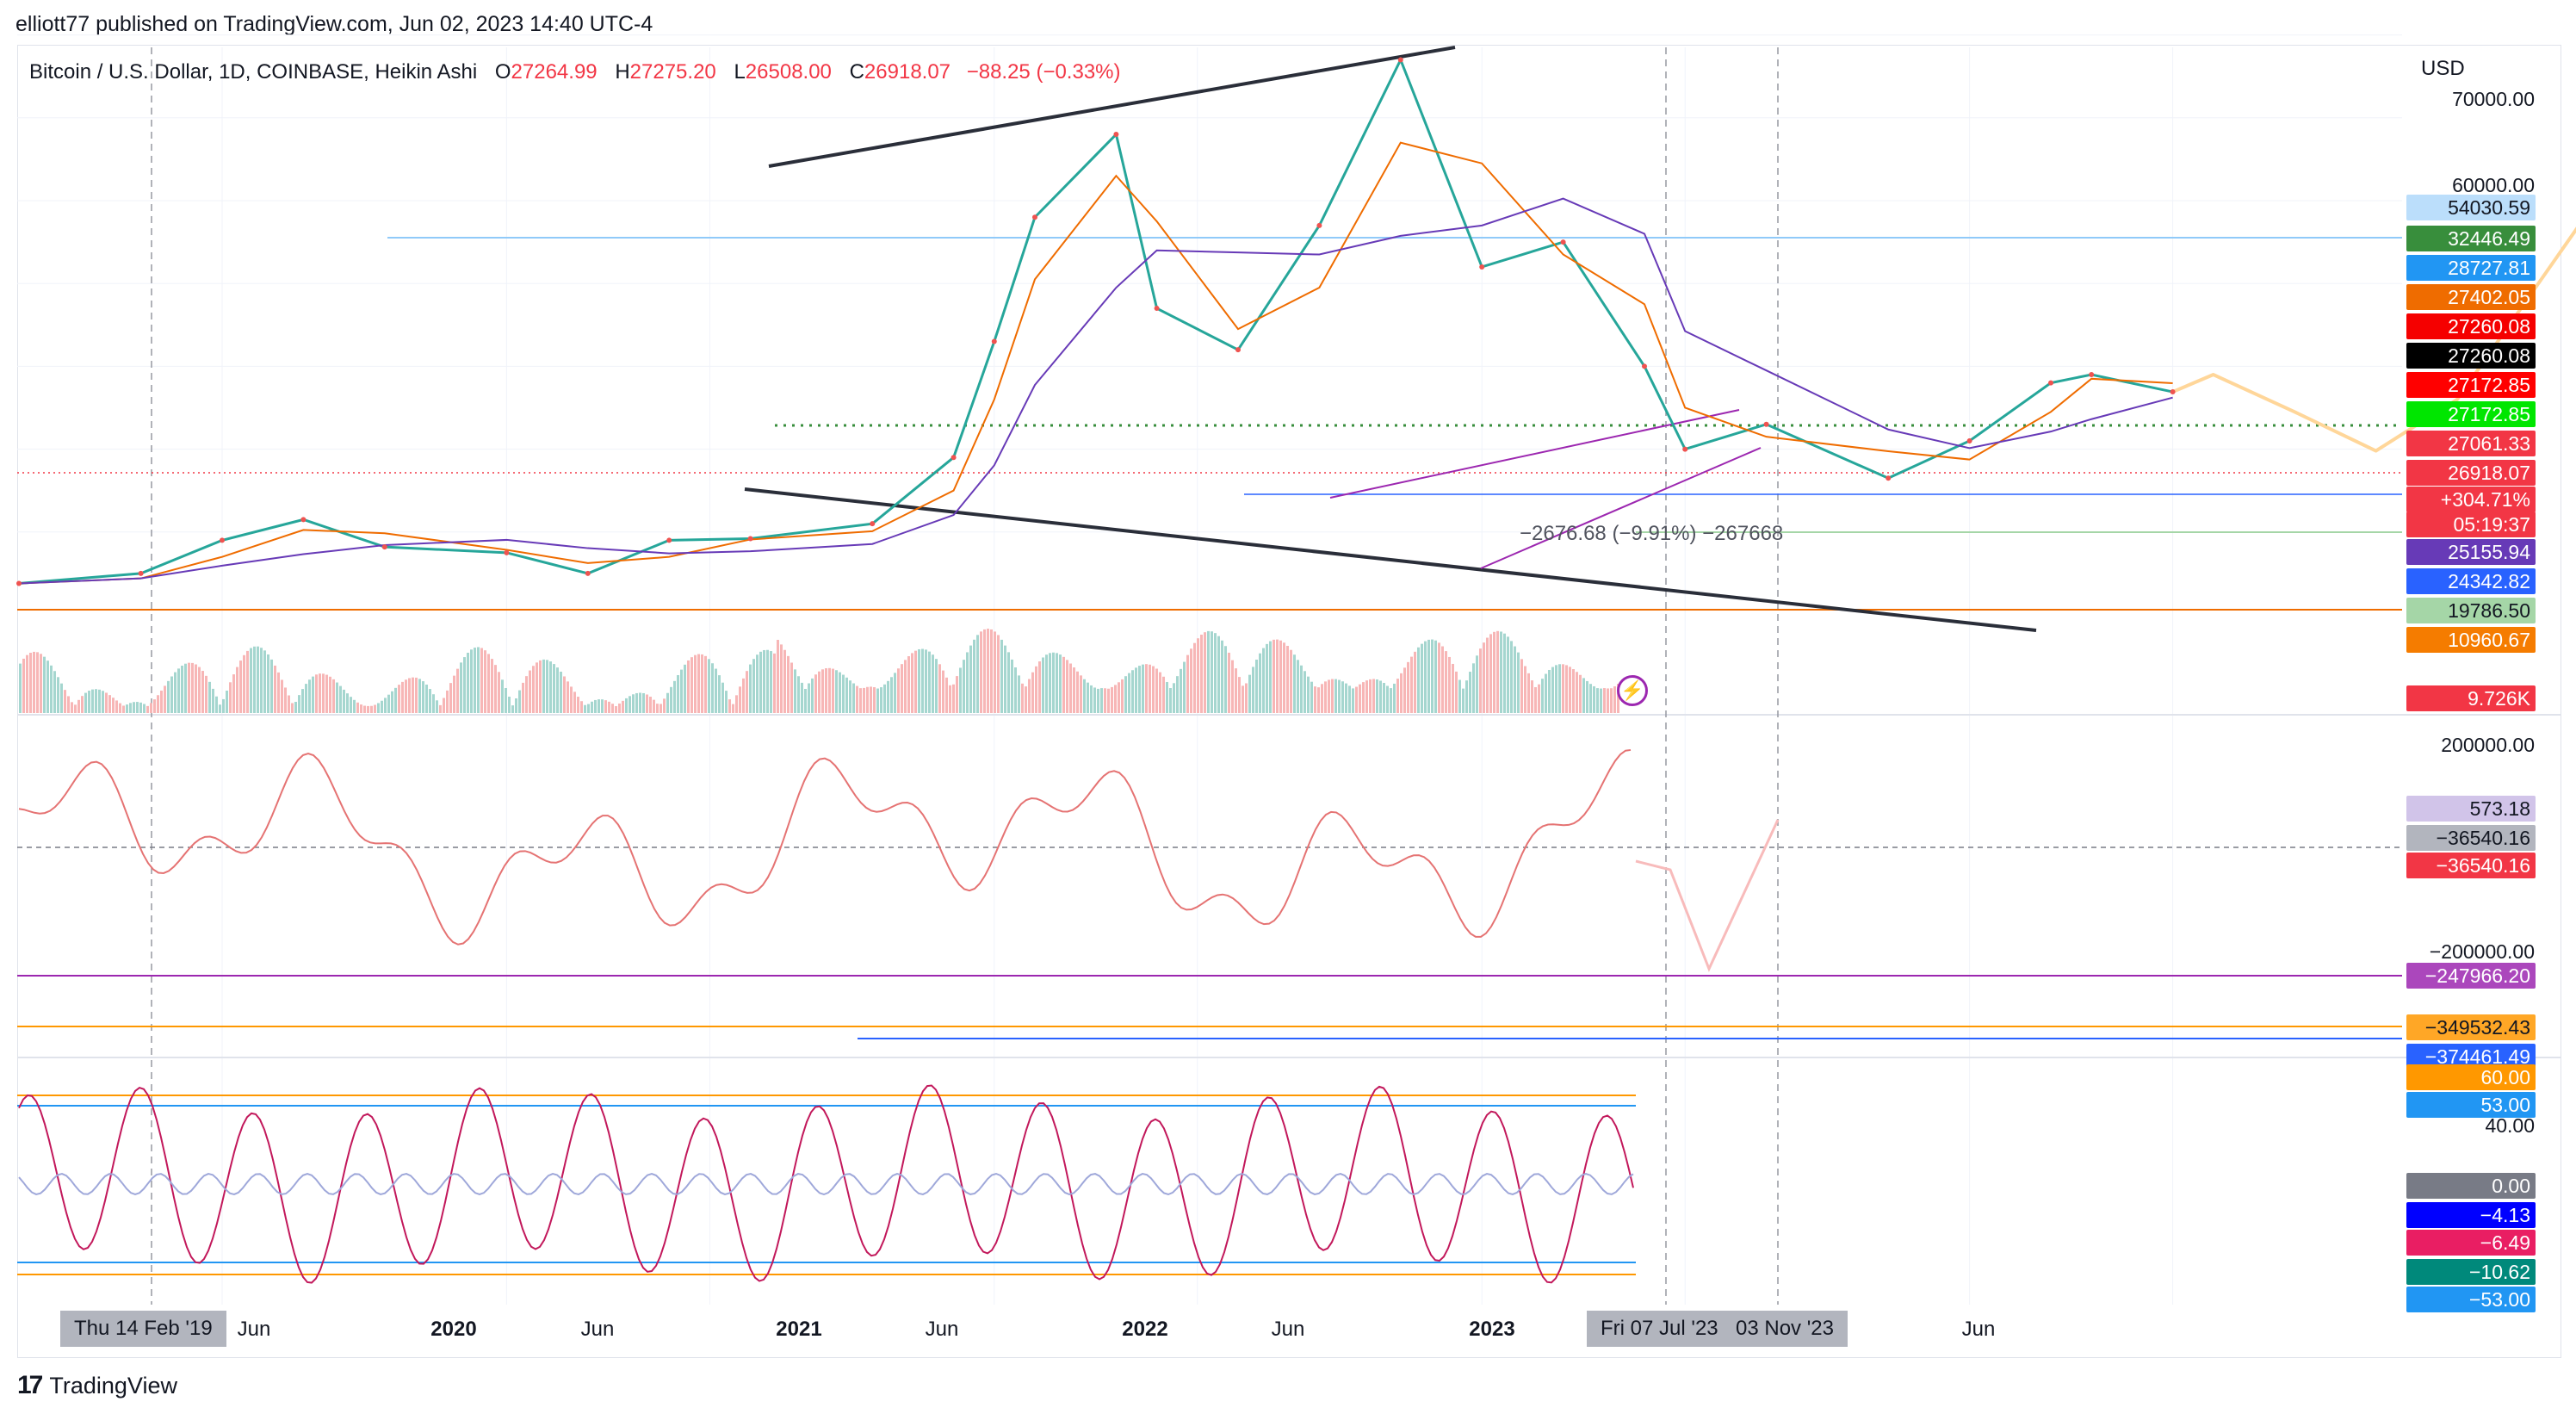 The width and height of the screenshot is (2576, 1414). I want to click on price-tag: 54030.59, so click(2471, 207).